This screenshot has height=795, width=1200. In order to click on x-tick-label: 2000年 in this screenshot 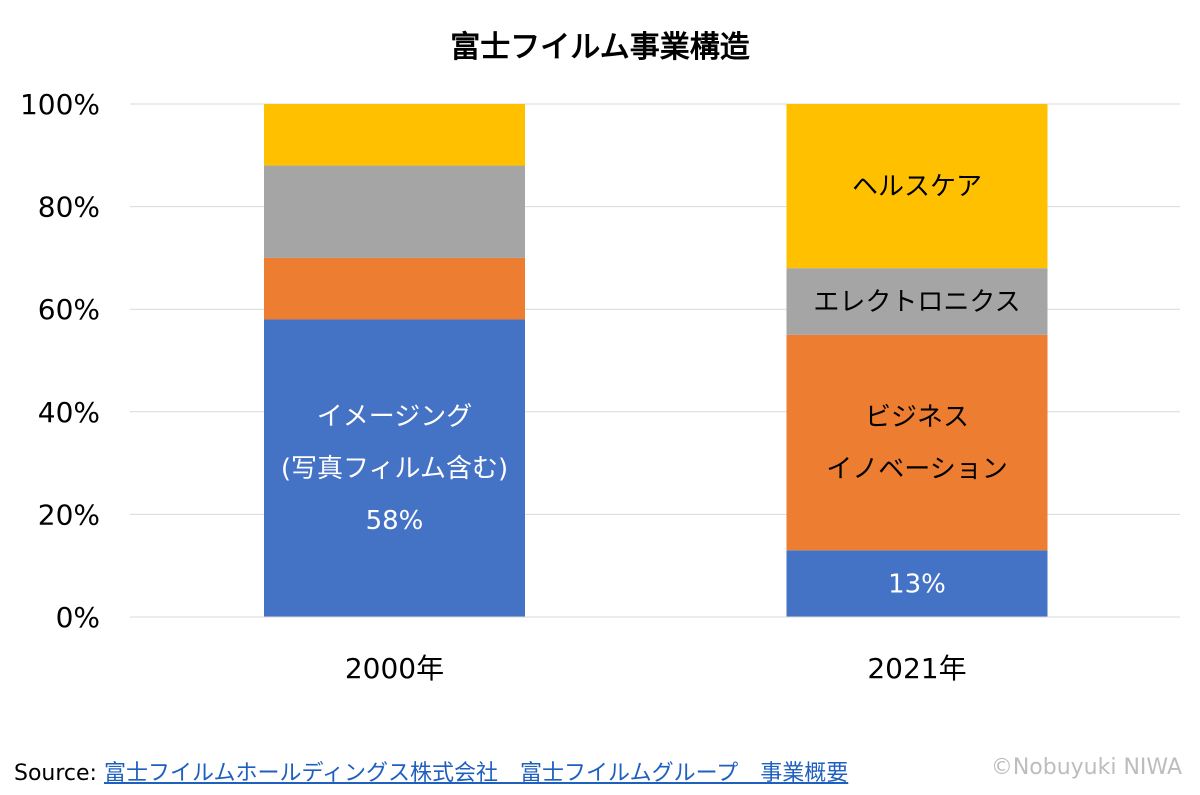, I will do `click(394, 668)`.